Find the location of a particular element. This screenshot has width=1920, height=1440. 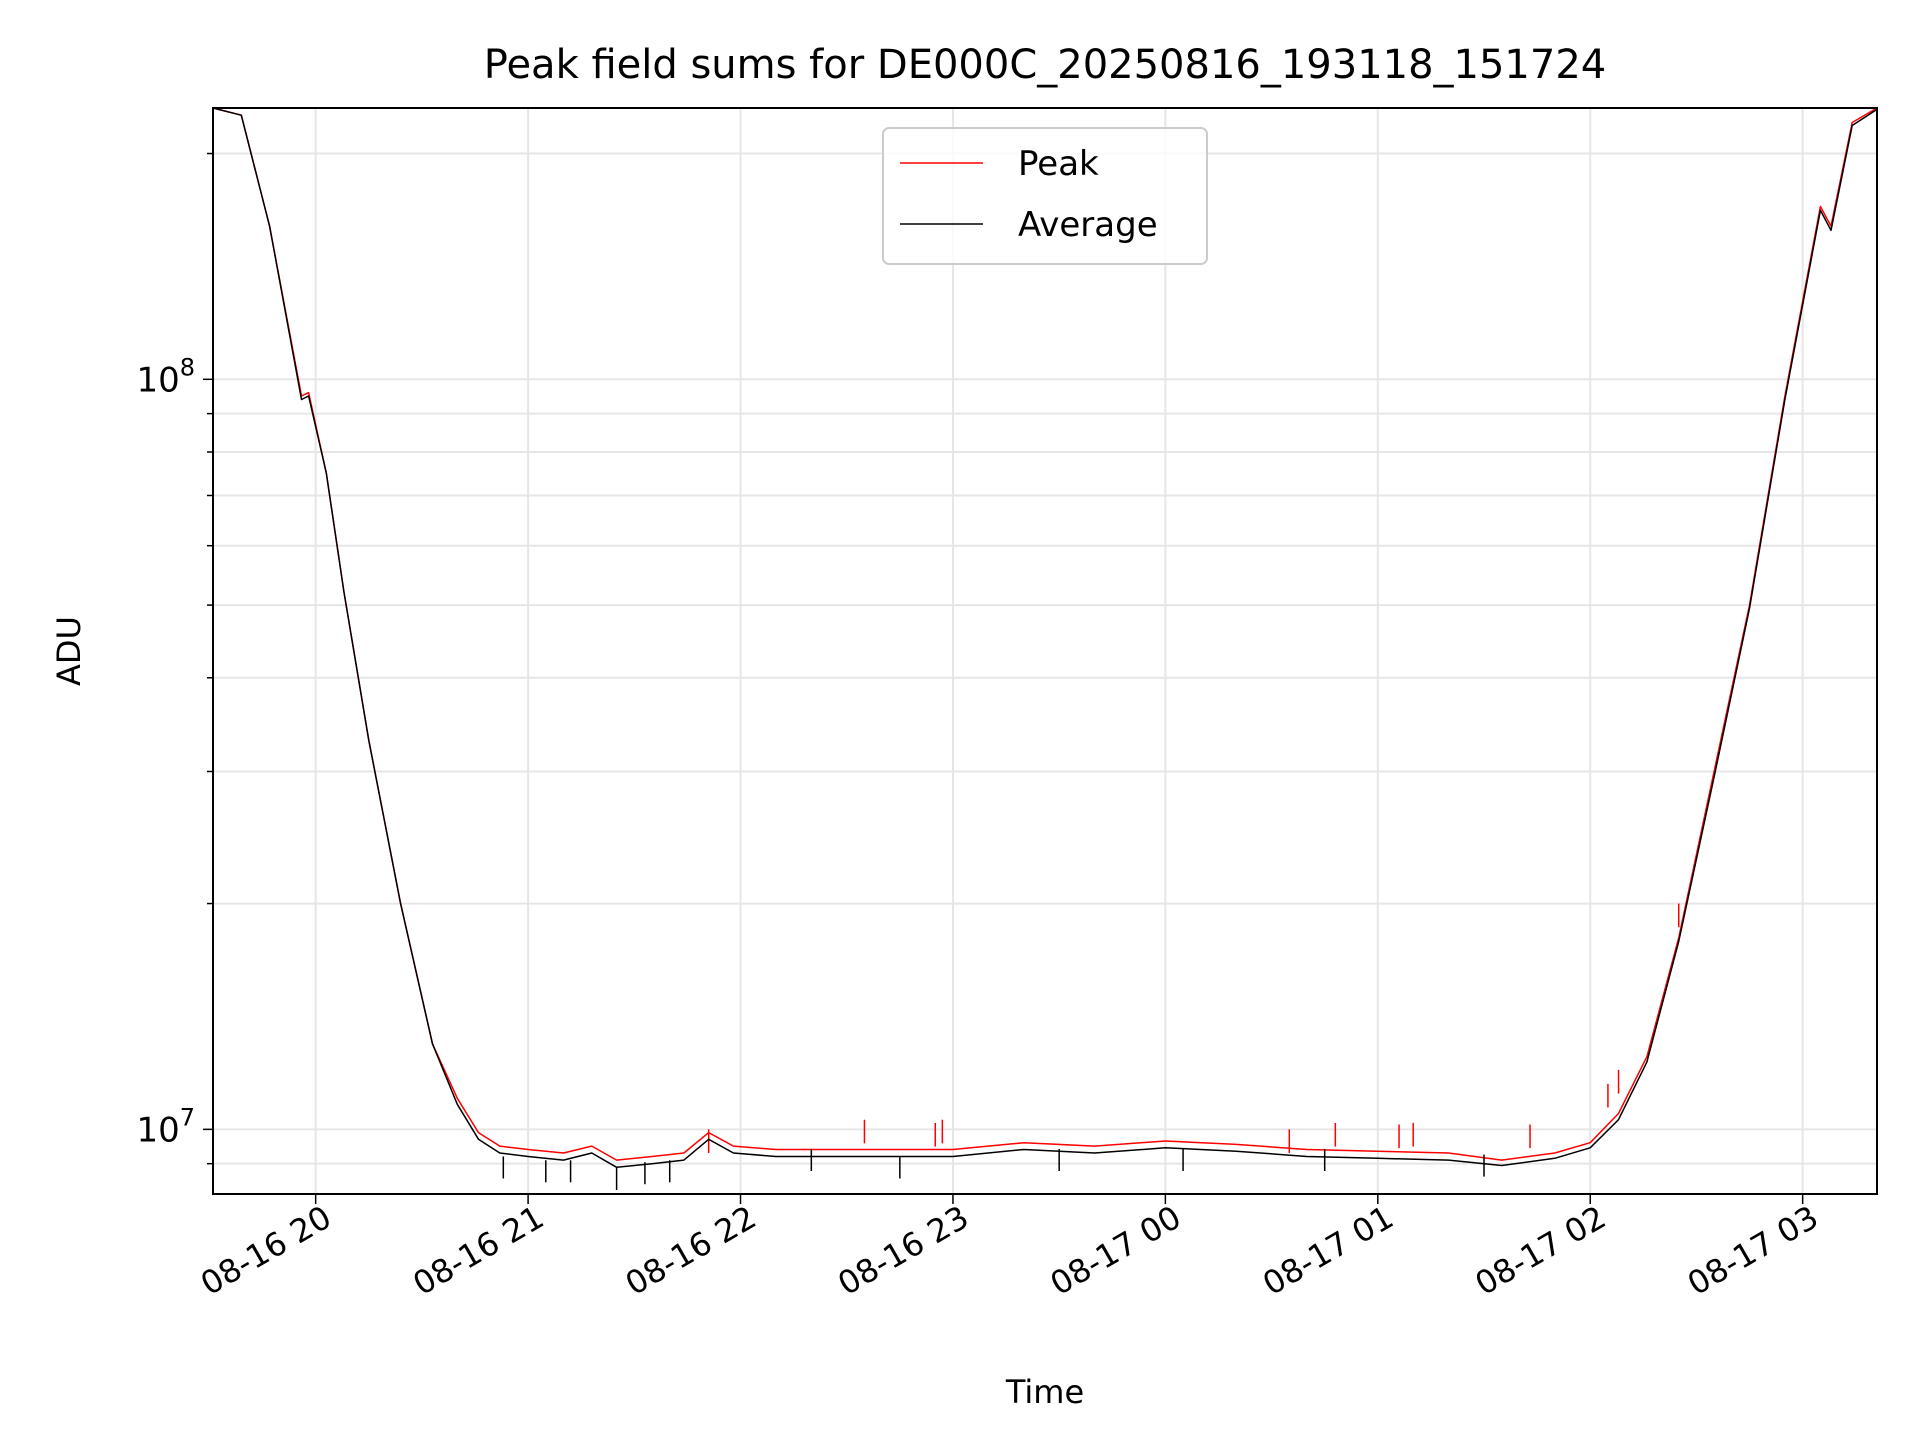

legend-average-label: Average is located at coordinates (1088, 225).